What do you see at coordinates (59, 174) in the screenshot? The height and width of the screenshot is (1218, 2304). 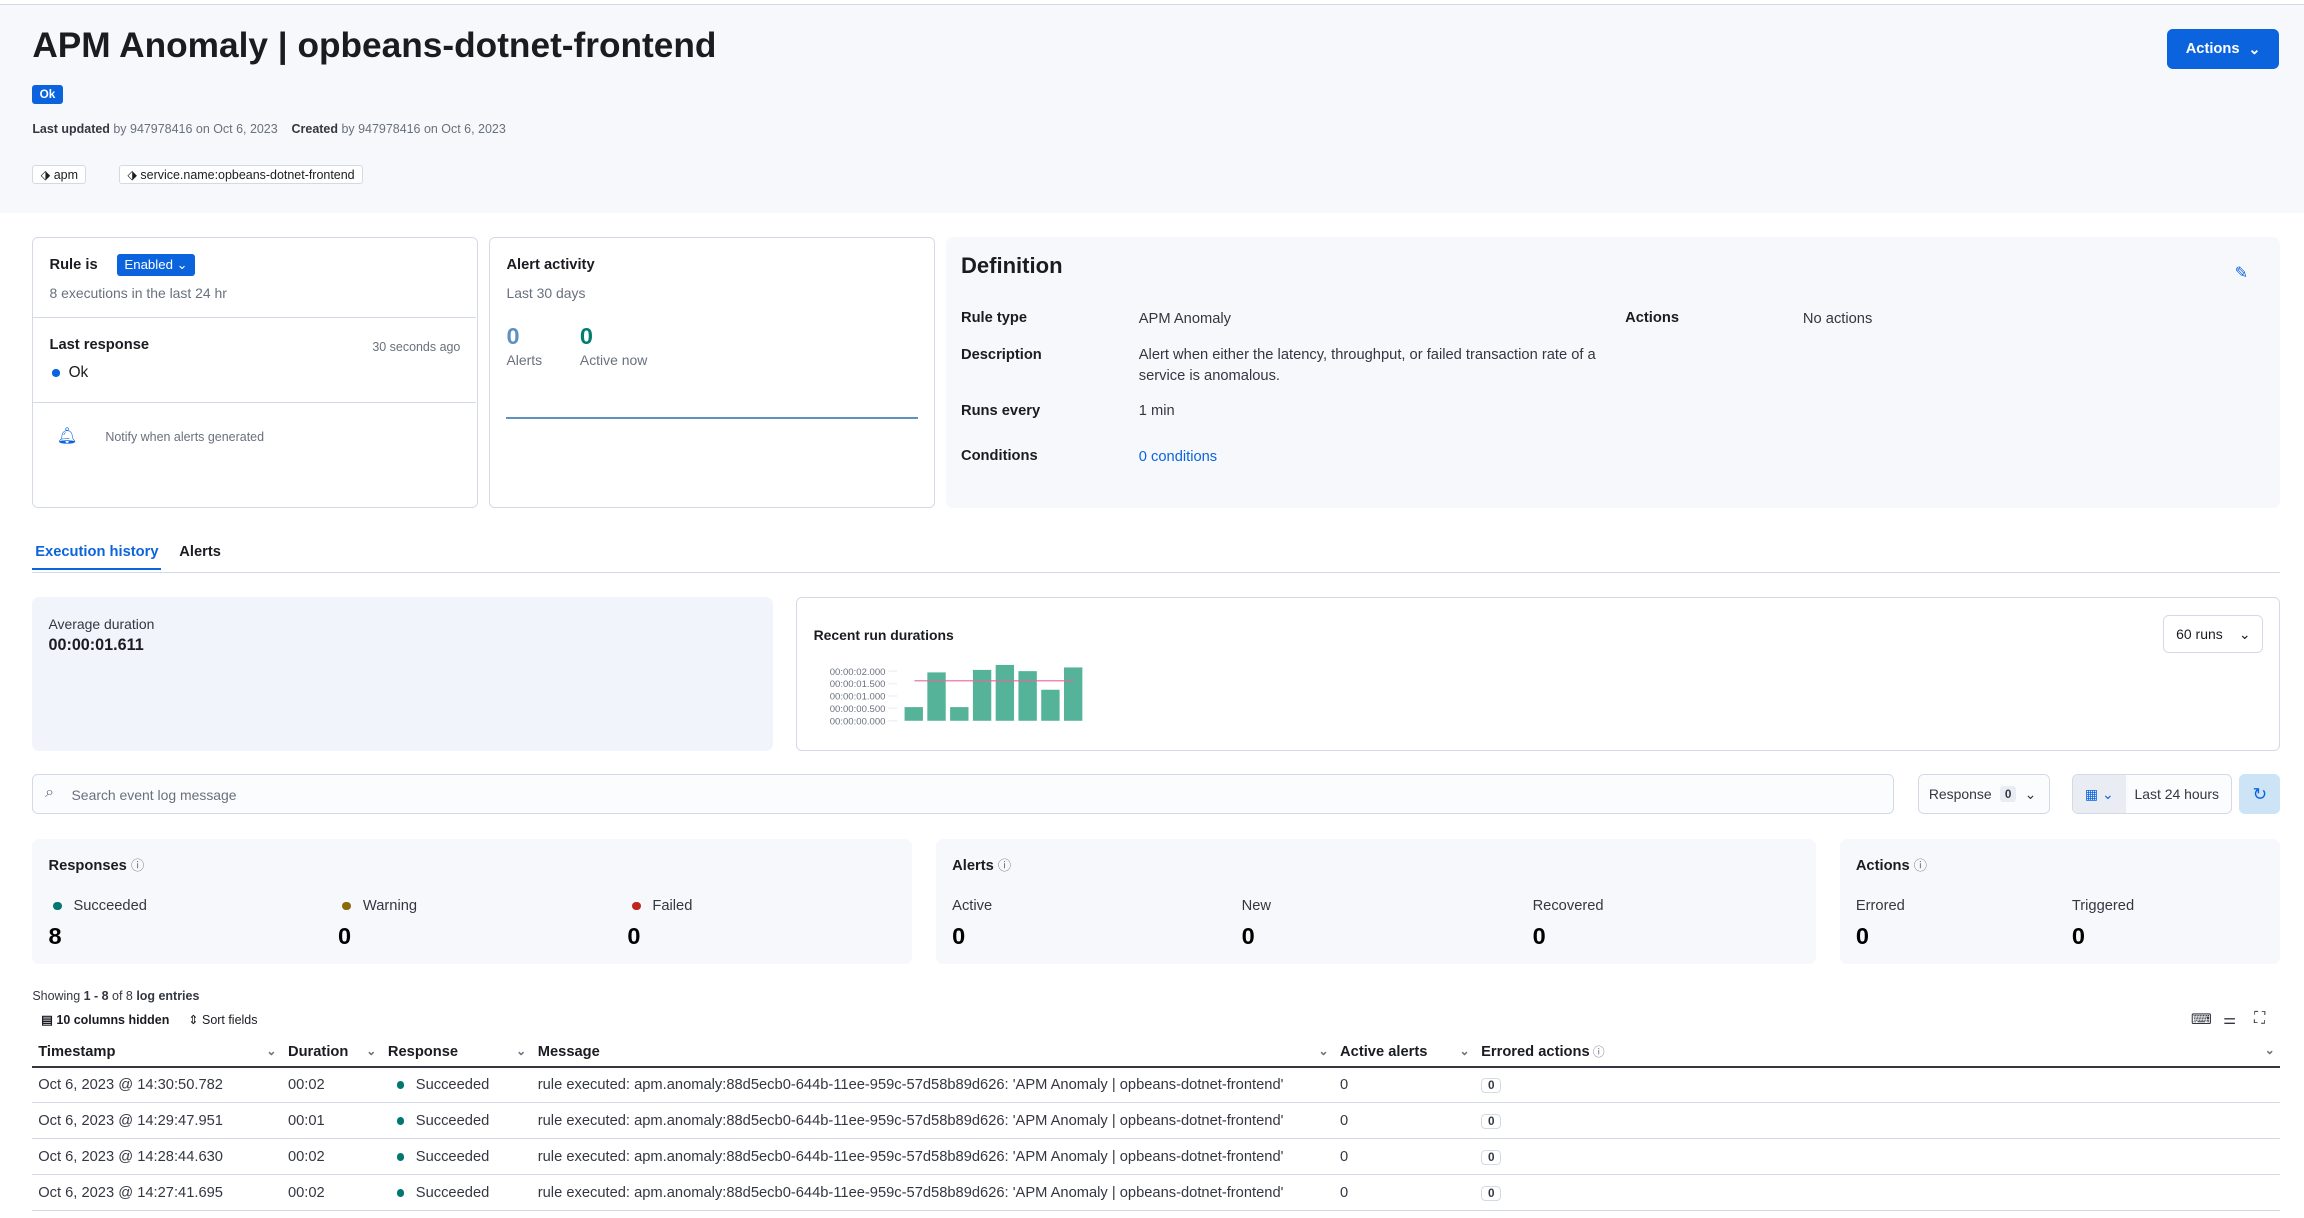 I see `tag-apm: ⬗ apm` at bounding box center [59, 174].